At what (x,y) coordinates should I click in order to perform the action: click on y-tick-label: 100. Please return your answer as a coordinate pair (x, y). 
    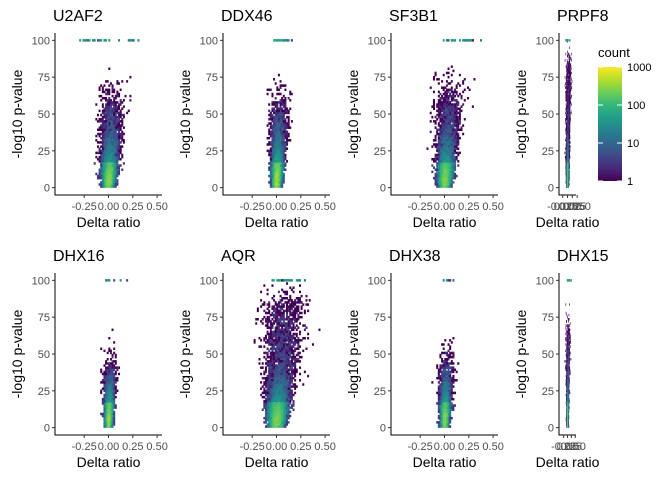
    Looking at the image, I should click on (377, 281).